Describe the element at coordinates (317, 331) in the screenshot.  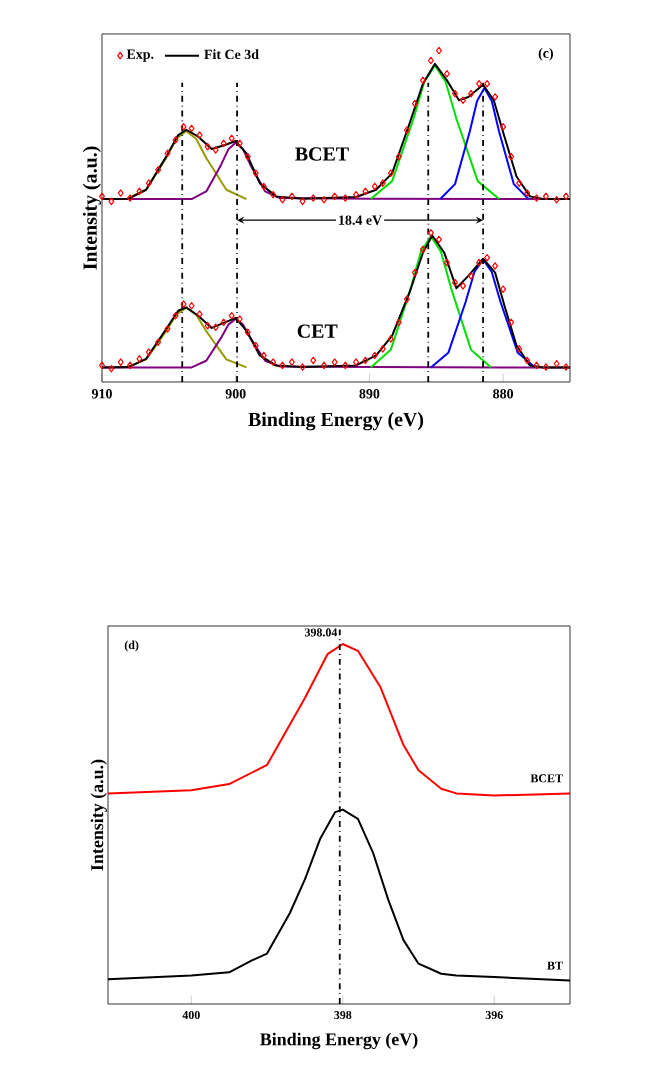
I see `annotation: CET` at that location.